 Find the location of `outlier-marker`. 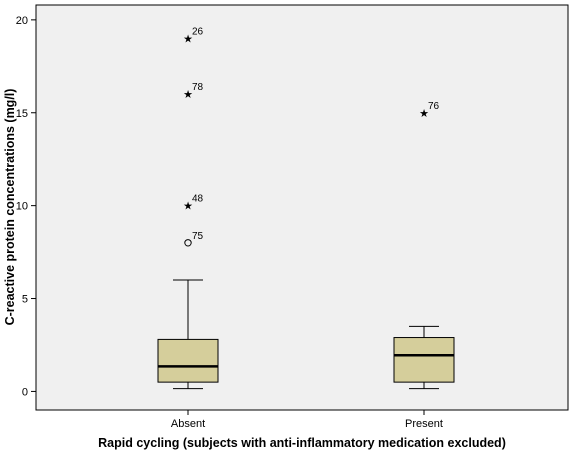

outlier-marker is located at coordinates (188, 243).